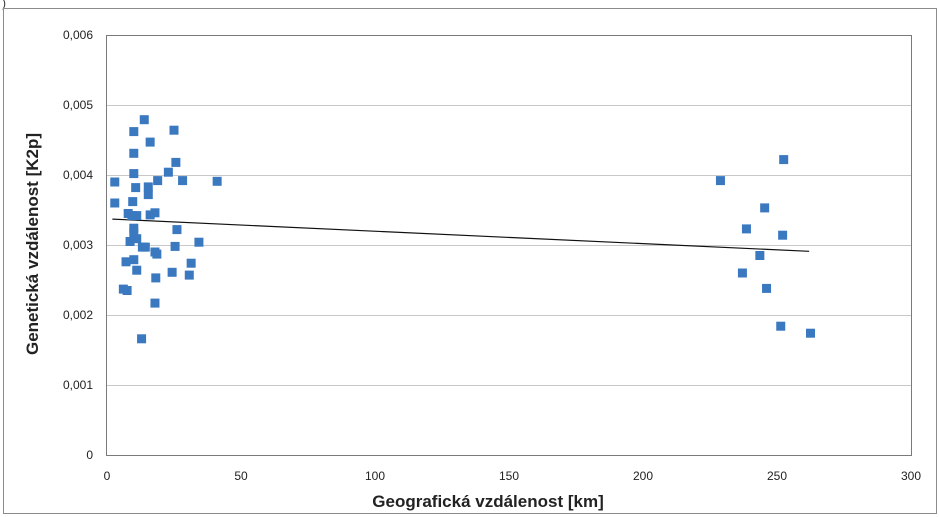 The width and height of the screenshot is (939, 517). Describe the element at coordinates (241, 476) in the screenshot. I see `x-tick-label: 50` at that location.